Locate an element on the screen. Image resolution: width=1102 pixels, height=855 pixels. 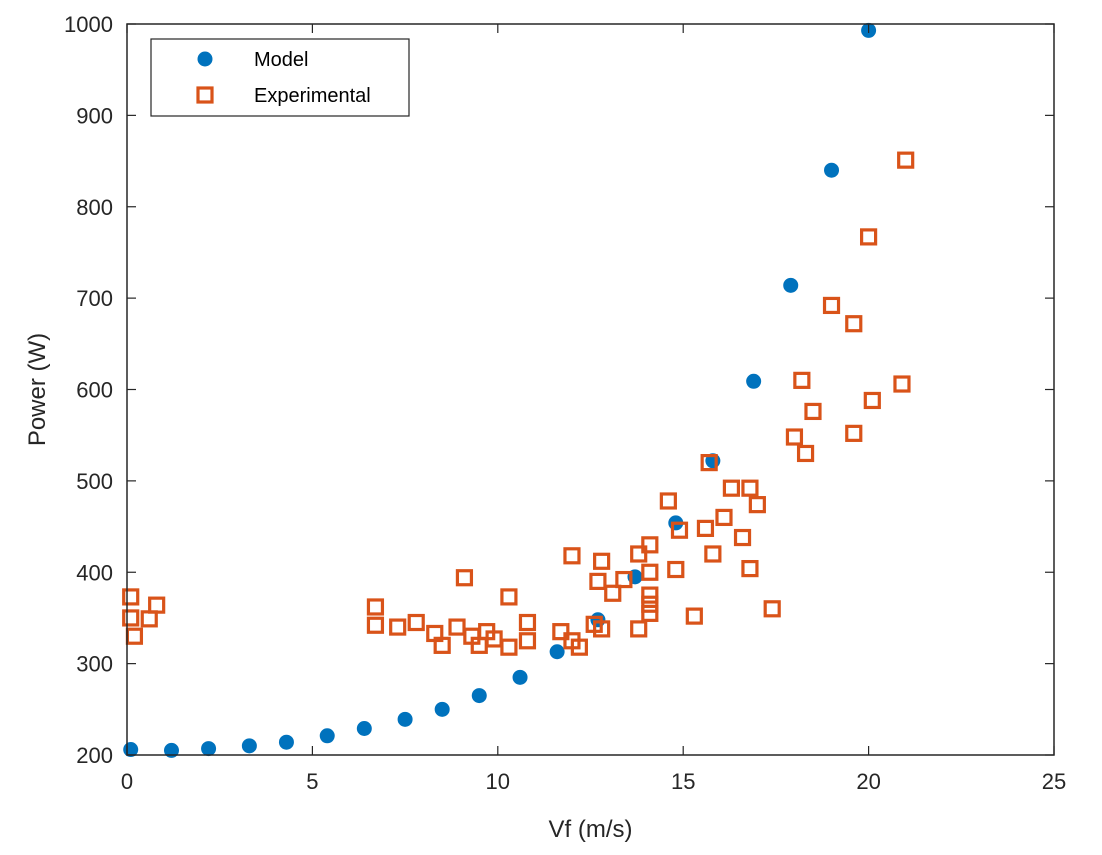
x-tick-label: 0 is located at coordinates (127, 781).